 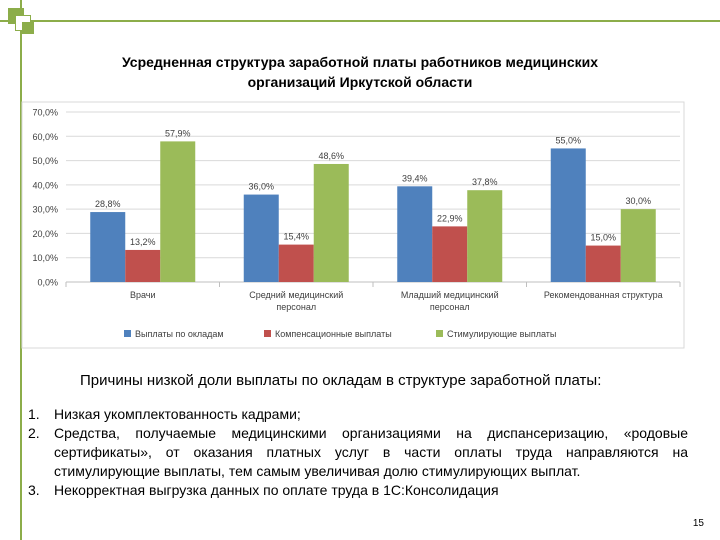 What do you see at coordinates (45, 137) in the screenshot?
I see `y-tick-label: 60,0%` at bounding box center [45, 137].